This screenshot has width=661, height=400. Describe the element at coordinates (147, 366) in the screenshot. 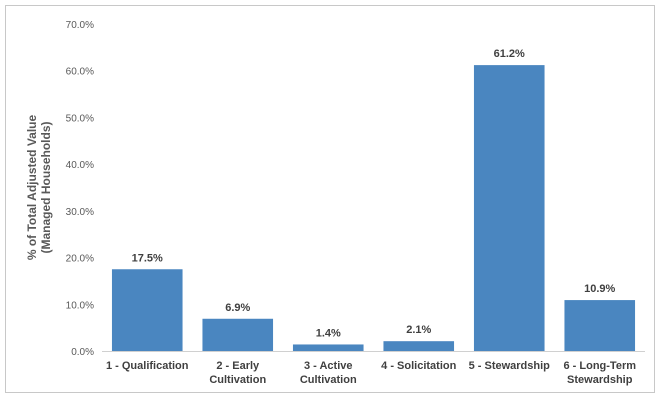

I see `x-category-label: 1 - Qualification` at that location.